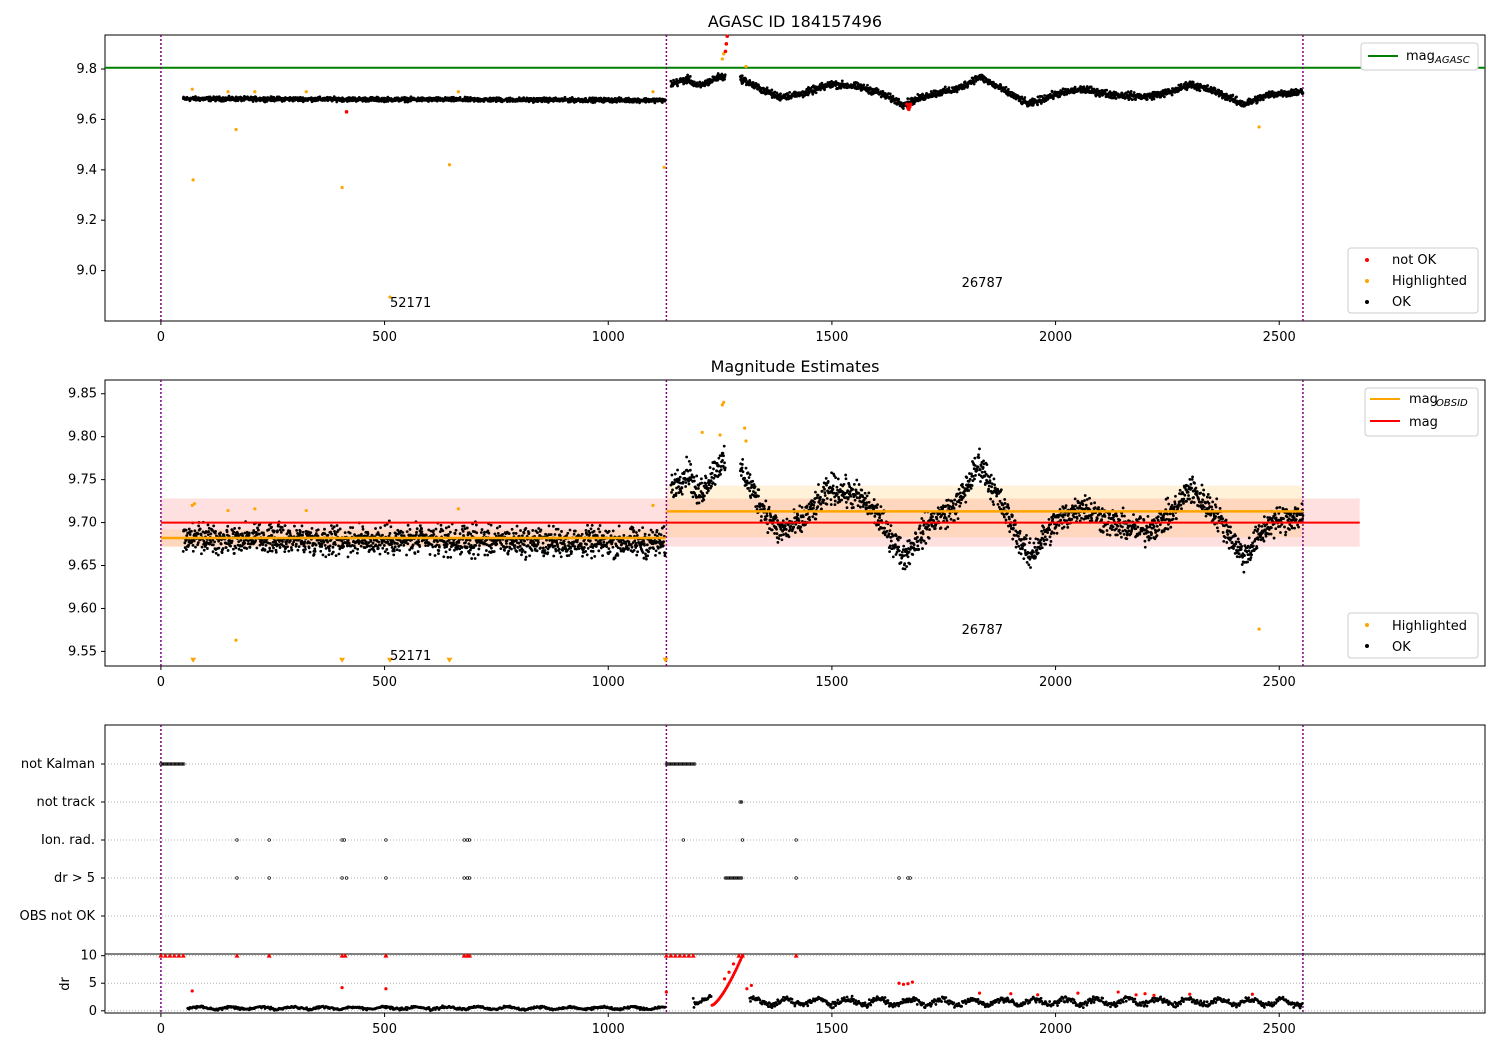  What do you see at coordinates (1452, 60) in the screenshot?
I see `legend-mag-agasc-sub: AGASC` at bounding box center [1452, 60].